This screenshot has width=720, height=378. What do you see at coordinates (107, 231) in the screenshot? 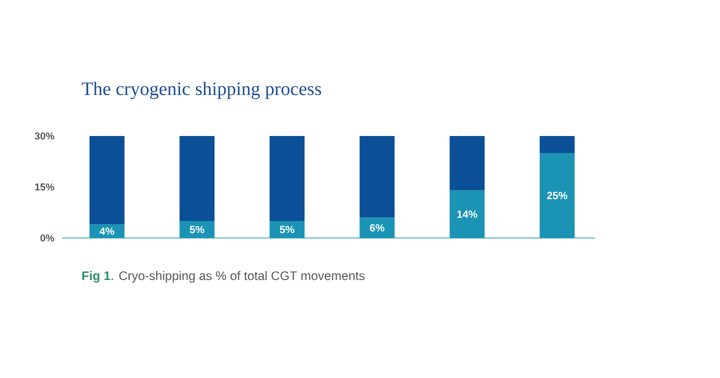
I see `data-label: 4%` at bounding box center [107, 231].